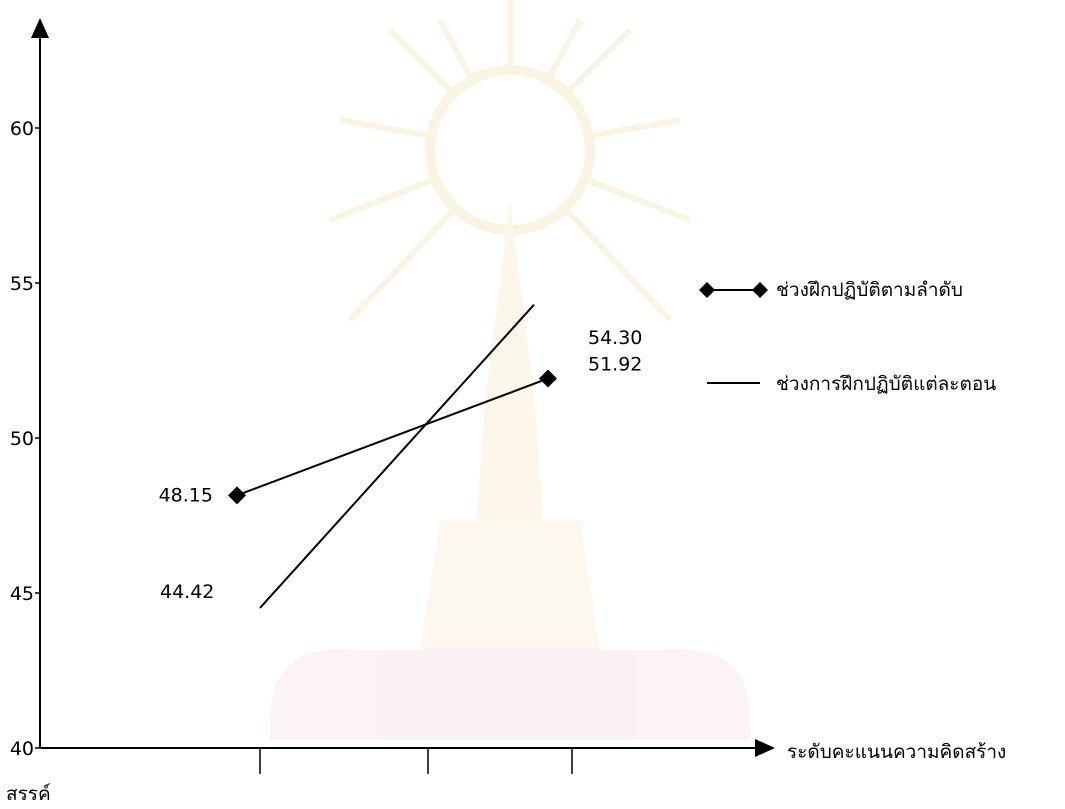  Describe the element at coordinates (896, 752) in the screenshot. I see `x-axis-label-line-1: ระดับคะแนนความคิดสร้าง` at that location.